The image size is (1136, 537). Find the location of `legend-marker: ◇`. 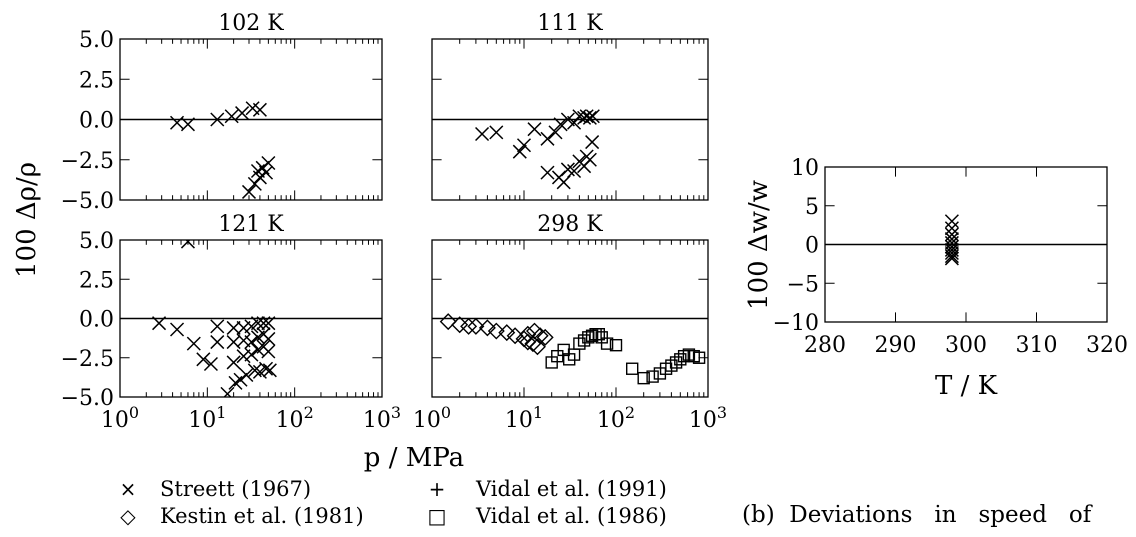

legend-marker: ◇ is located at coordinates (128, 516).